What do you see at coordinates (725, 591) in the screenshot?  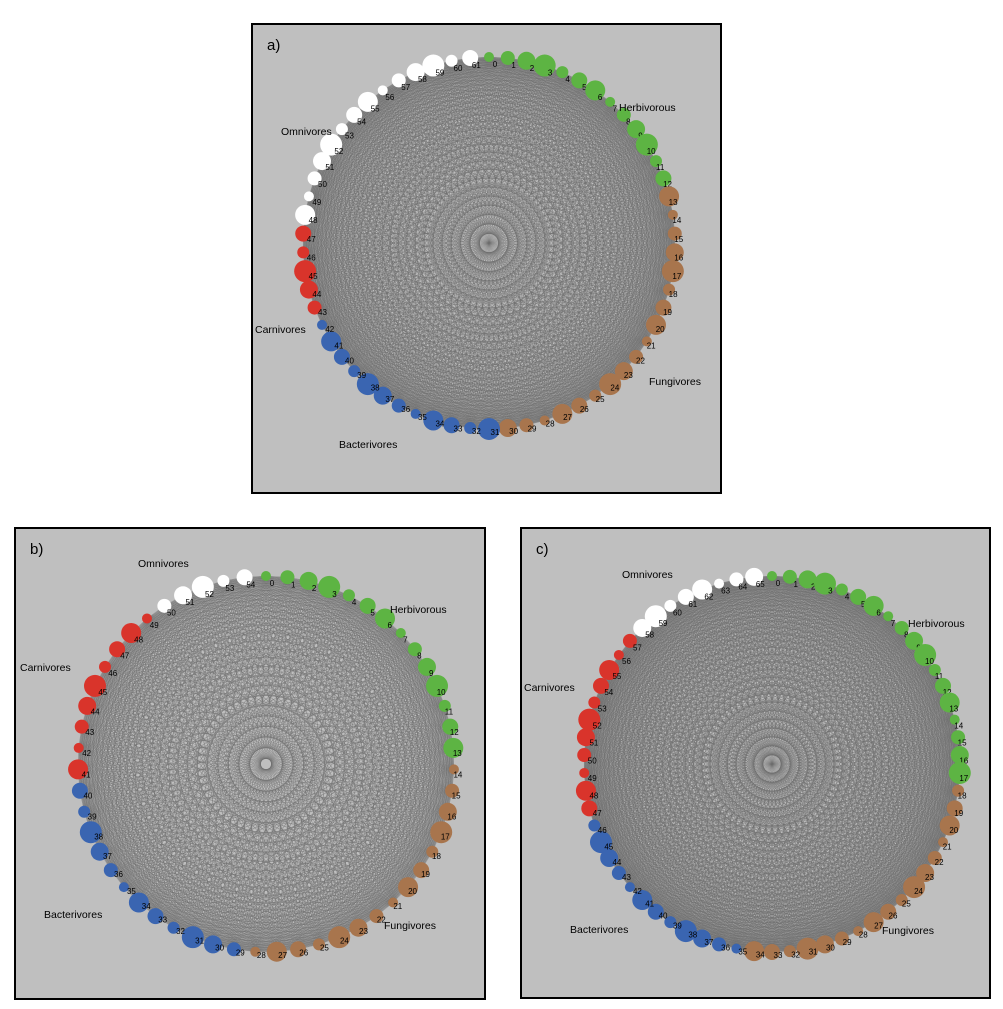 I see `node-label-63: 63` at bounding box center [725, 591].